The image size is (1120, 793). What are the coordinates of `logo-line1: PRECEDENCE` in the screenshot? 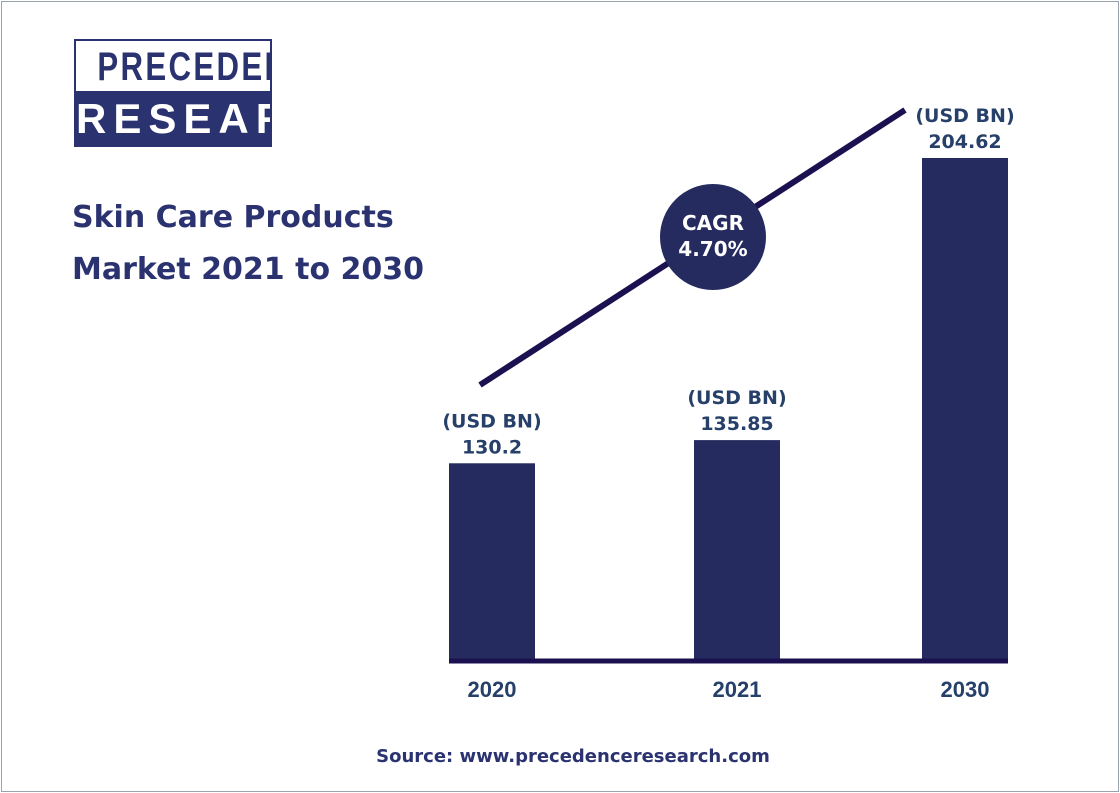 It's located at (183, 66).